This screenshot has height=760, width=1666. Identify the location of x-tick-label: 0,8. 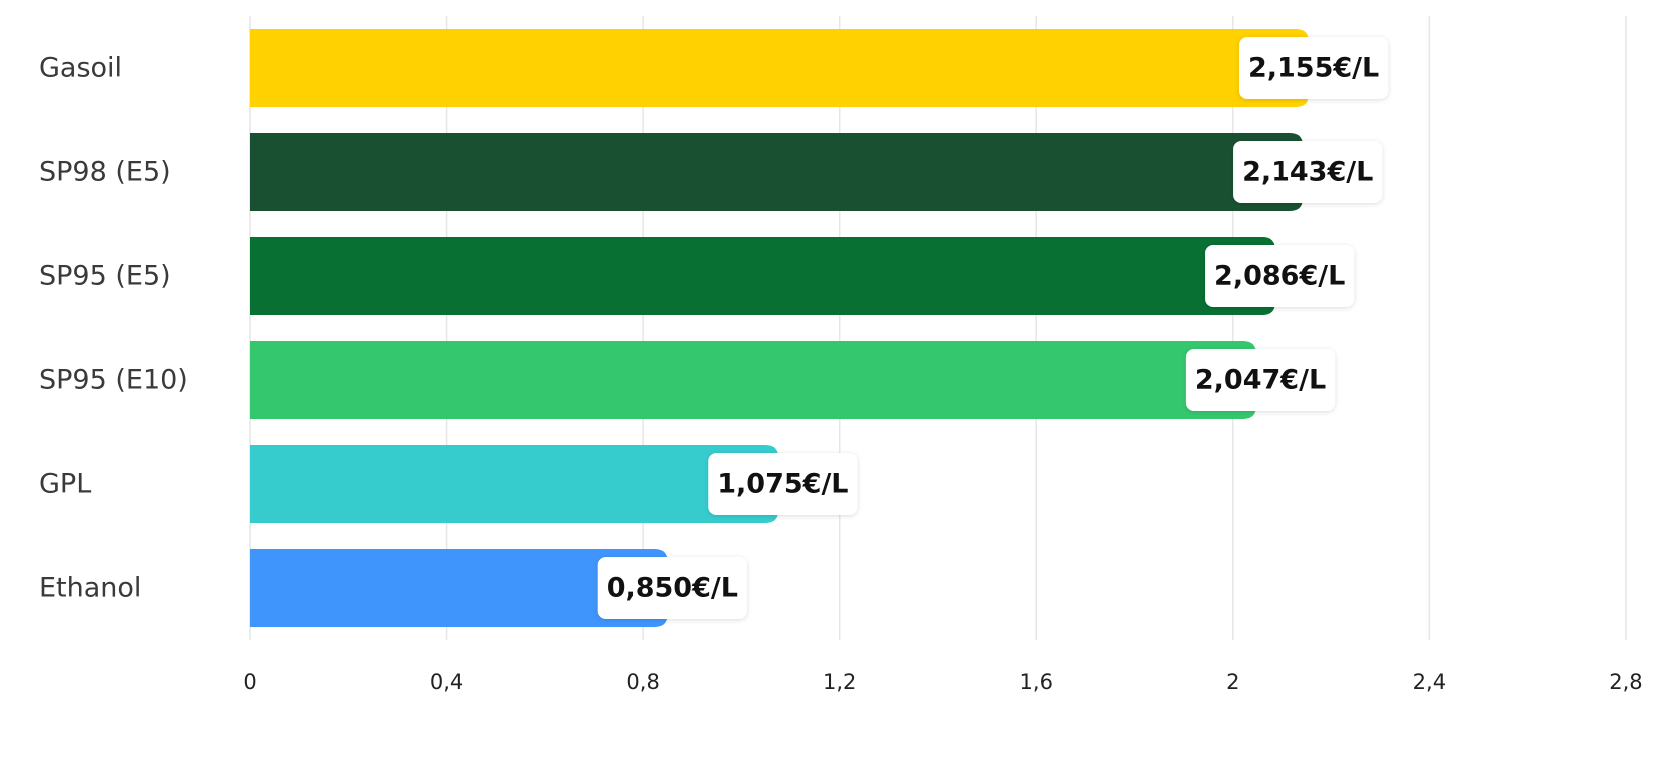
(642, 682).